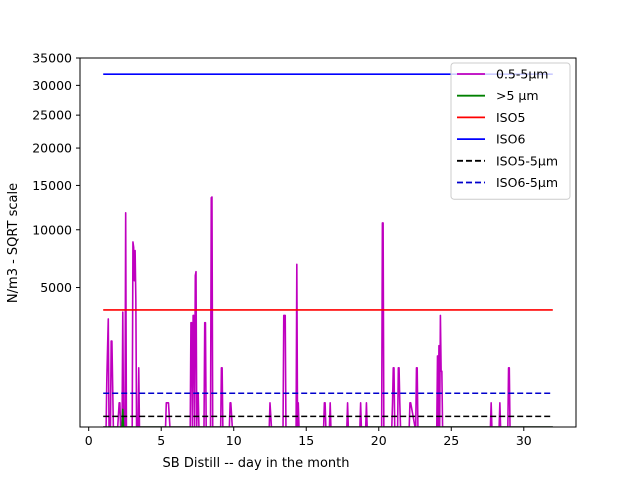 This screenshot has height=480, width=640. Describe the element at coordinates (52, 115) in the screenshot. I see `y-tick-label: 25000` at that location.